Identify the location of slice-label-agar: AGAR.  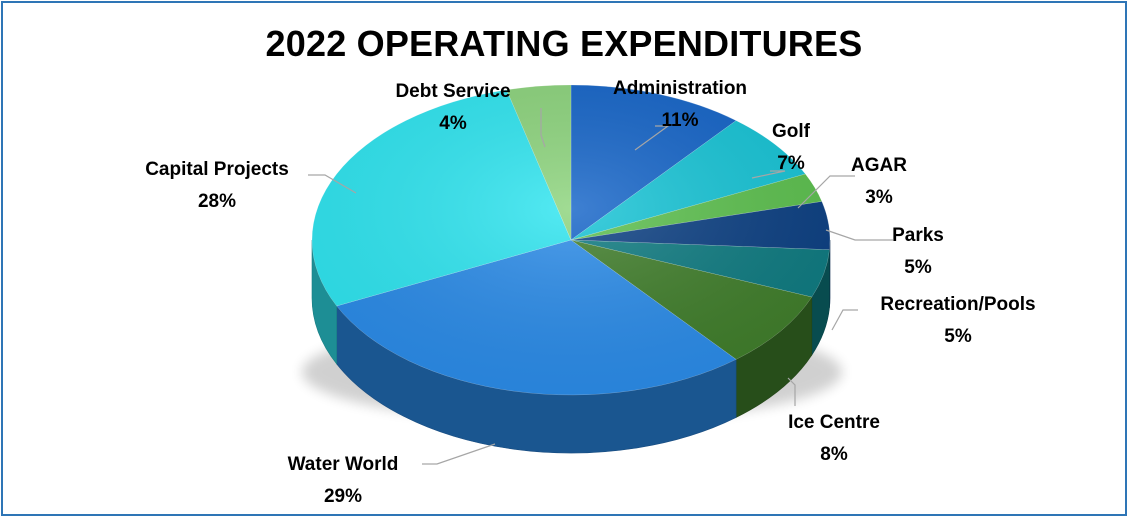
(879, 165).